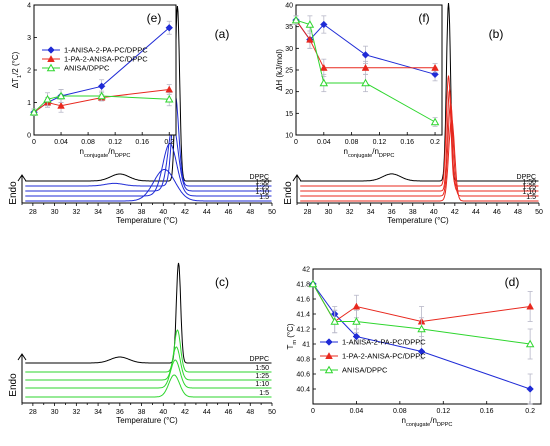  What do you see at coordinates (29, 103) in the screenshot?
I see `y-tick-label: 1` at bounding box center [29, 103].